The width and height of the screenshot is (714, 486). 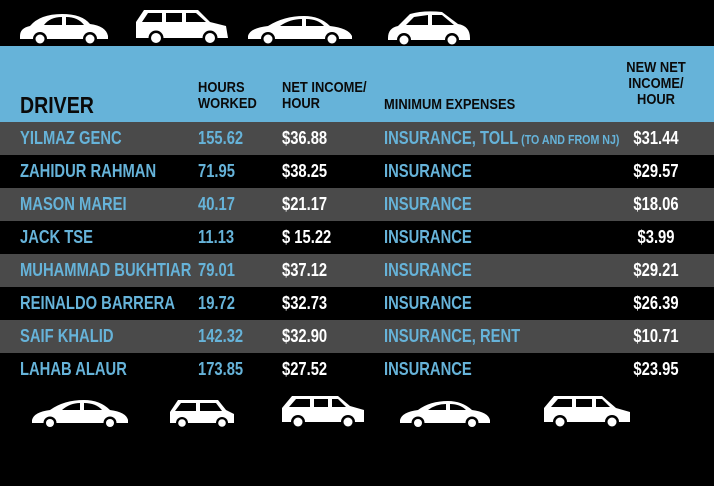 What do you see at coordinates (305, 204) in the screenshot?
I see `cell-net-income: $21.17` at bounding box center [305, 204].